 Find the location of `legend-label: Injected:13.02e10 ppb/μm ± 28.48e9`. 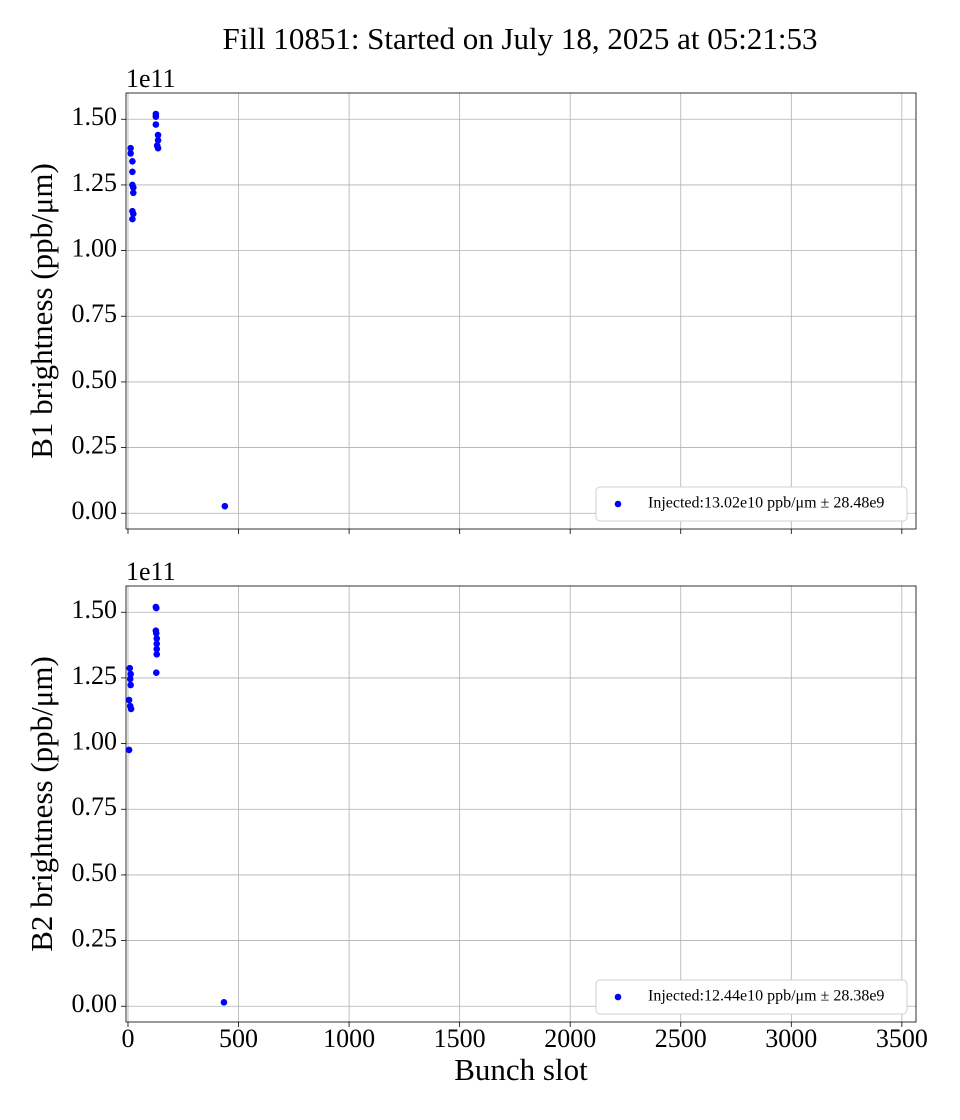

legend-label: Injected:13.02e10 ppb/μm ± 28.48e9 is located at coordinates (766, 503).